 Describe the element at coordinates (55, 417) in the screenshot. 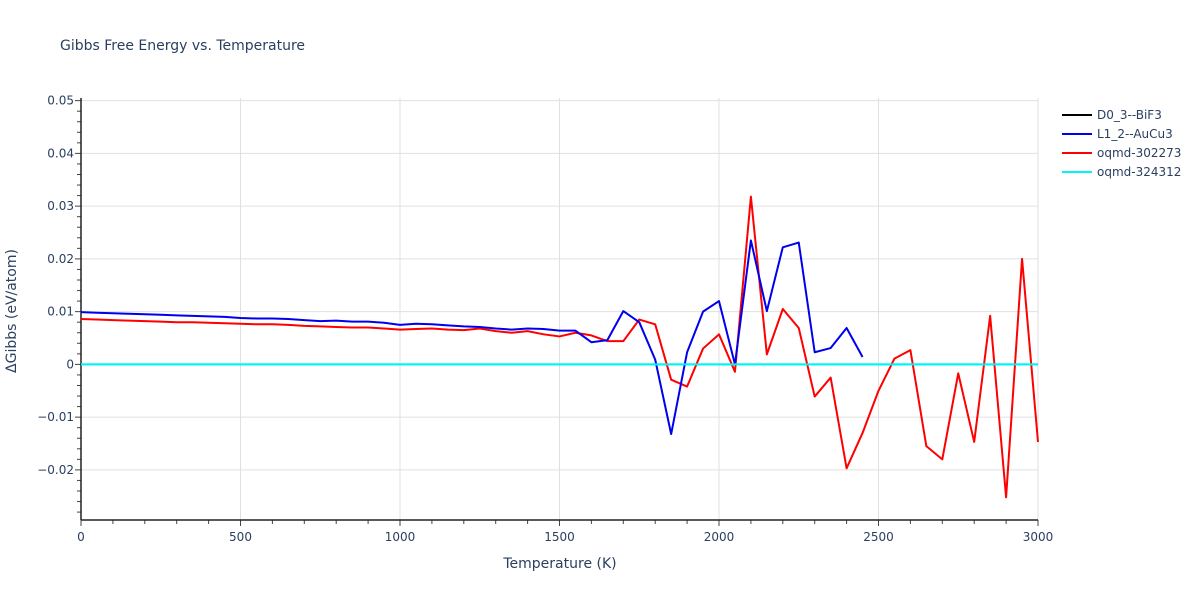

I see `y-tick-label: −0.01` at that location.